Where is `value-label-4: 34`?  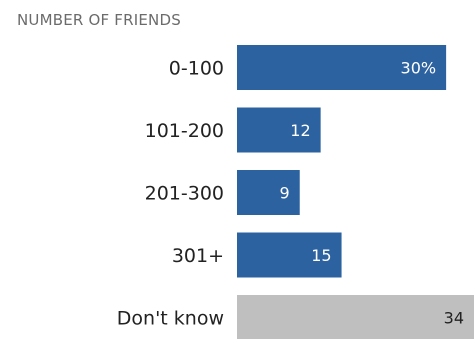 value-label-4: 34 is located at coordinates (454, 318).